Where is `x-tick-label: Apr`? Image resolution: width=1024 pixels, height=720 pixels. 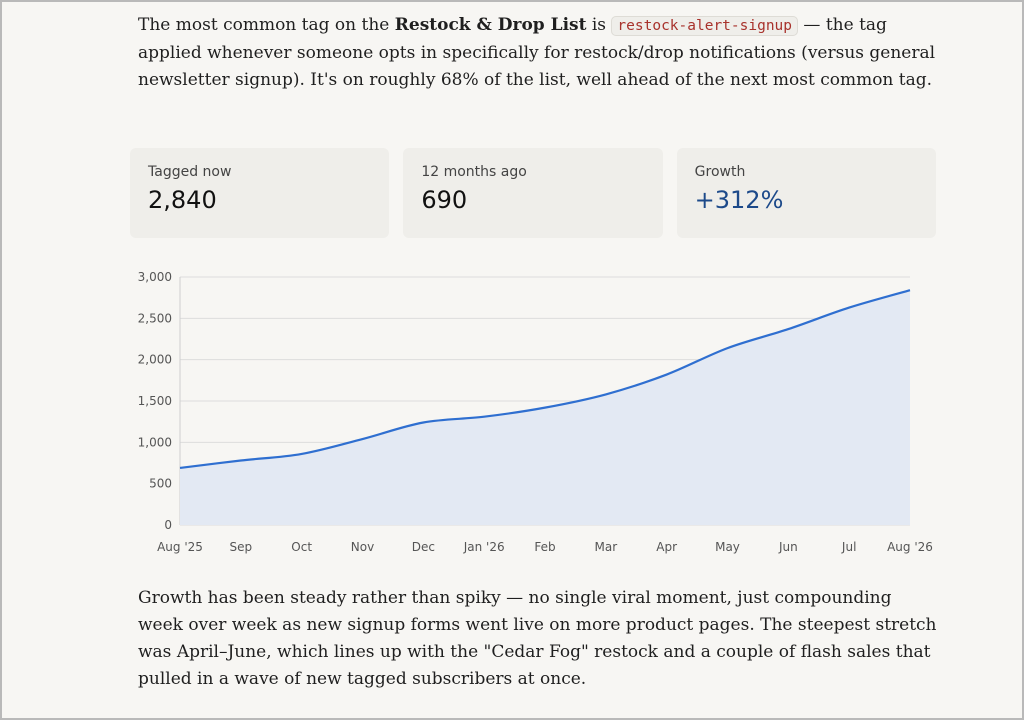 x-tick-label: Apr is located at coordinates (666, 547).